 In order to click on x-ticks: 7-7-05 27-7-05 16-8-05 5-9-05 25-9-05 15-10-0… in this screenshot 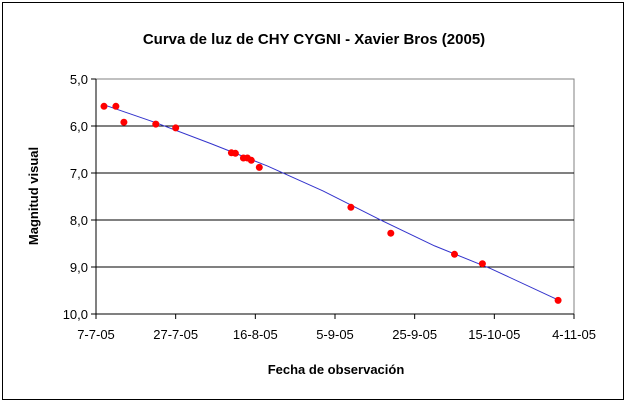, I will do `click(336, 328)`.